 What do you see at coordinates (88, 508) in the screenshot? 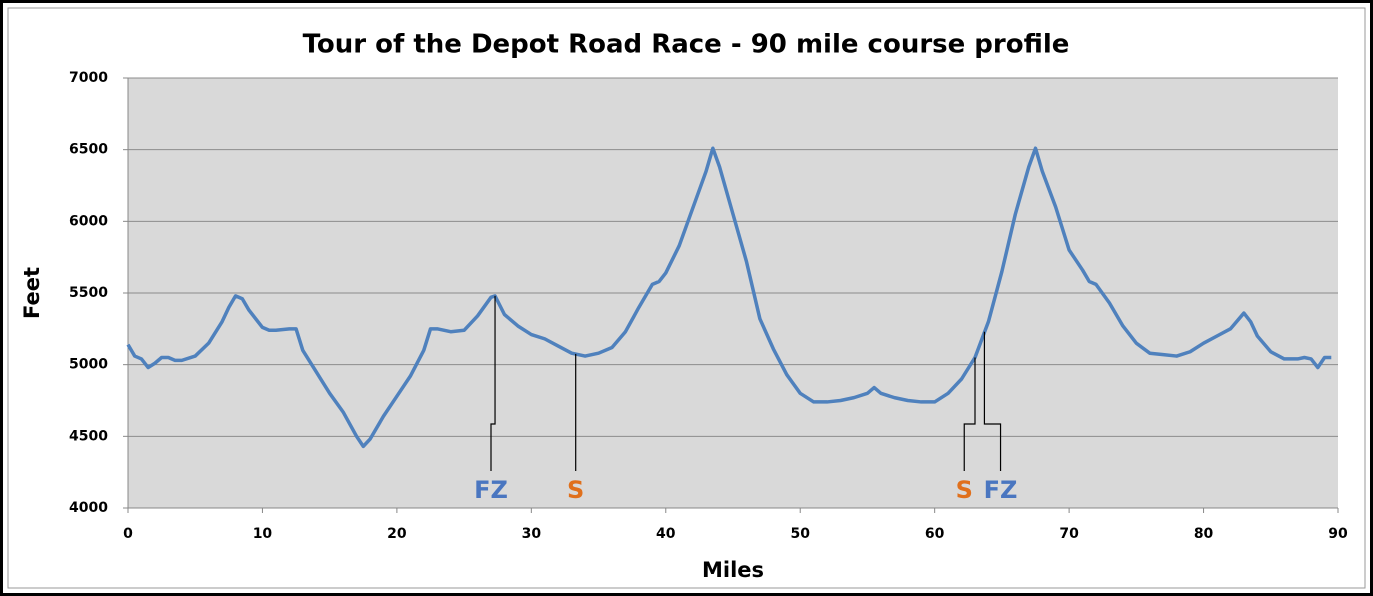
I see `y-tick-label: 4000` at bounding box center [88, 508].